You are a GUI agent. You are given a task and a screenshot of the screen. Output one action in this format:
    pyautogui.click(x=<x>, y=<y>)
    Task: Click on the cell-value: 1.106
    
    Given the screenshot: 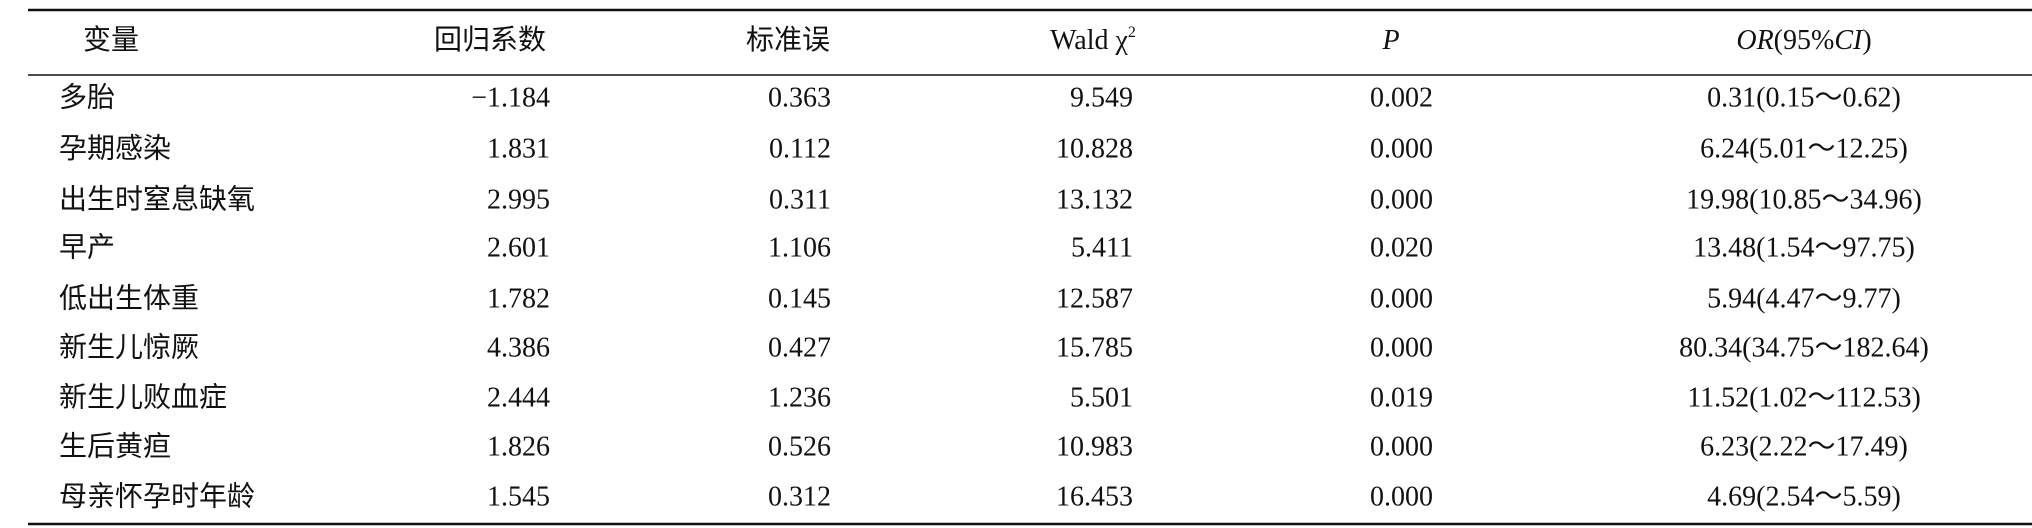 What is the action you would take?
    pyautogui.click(x=799, y=247)
    